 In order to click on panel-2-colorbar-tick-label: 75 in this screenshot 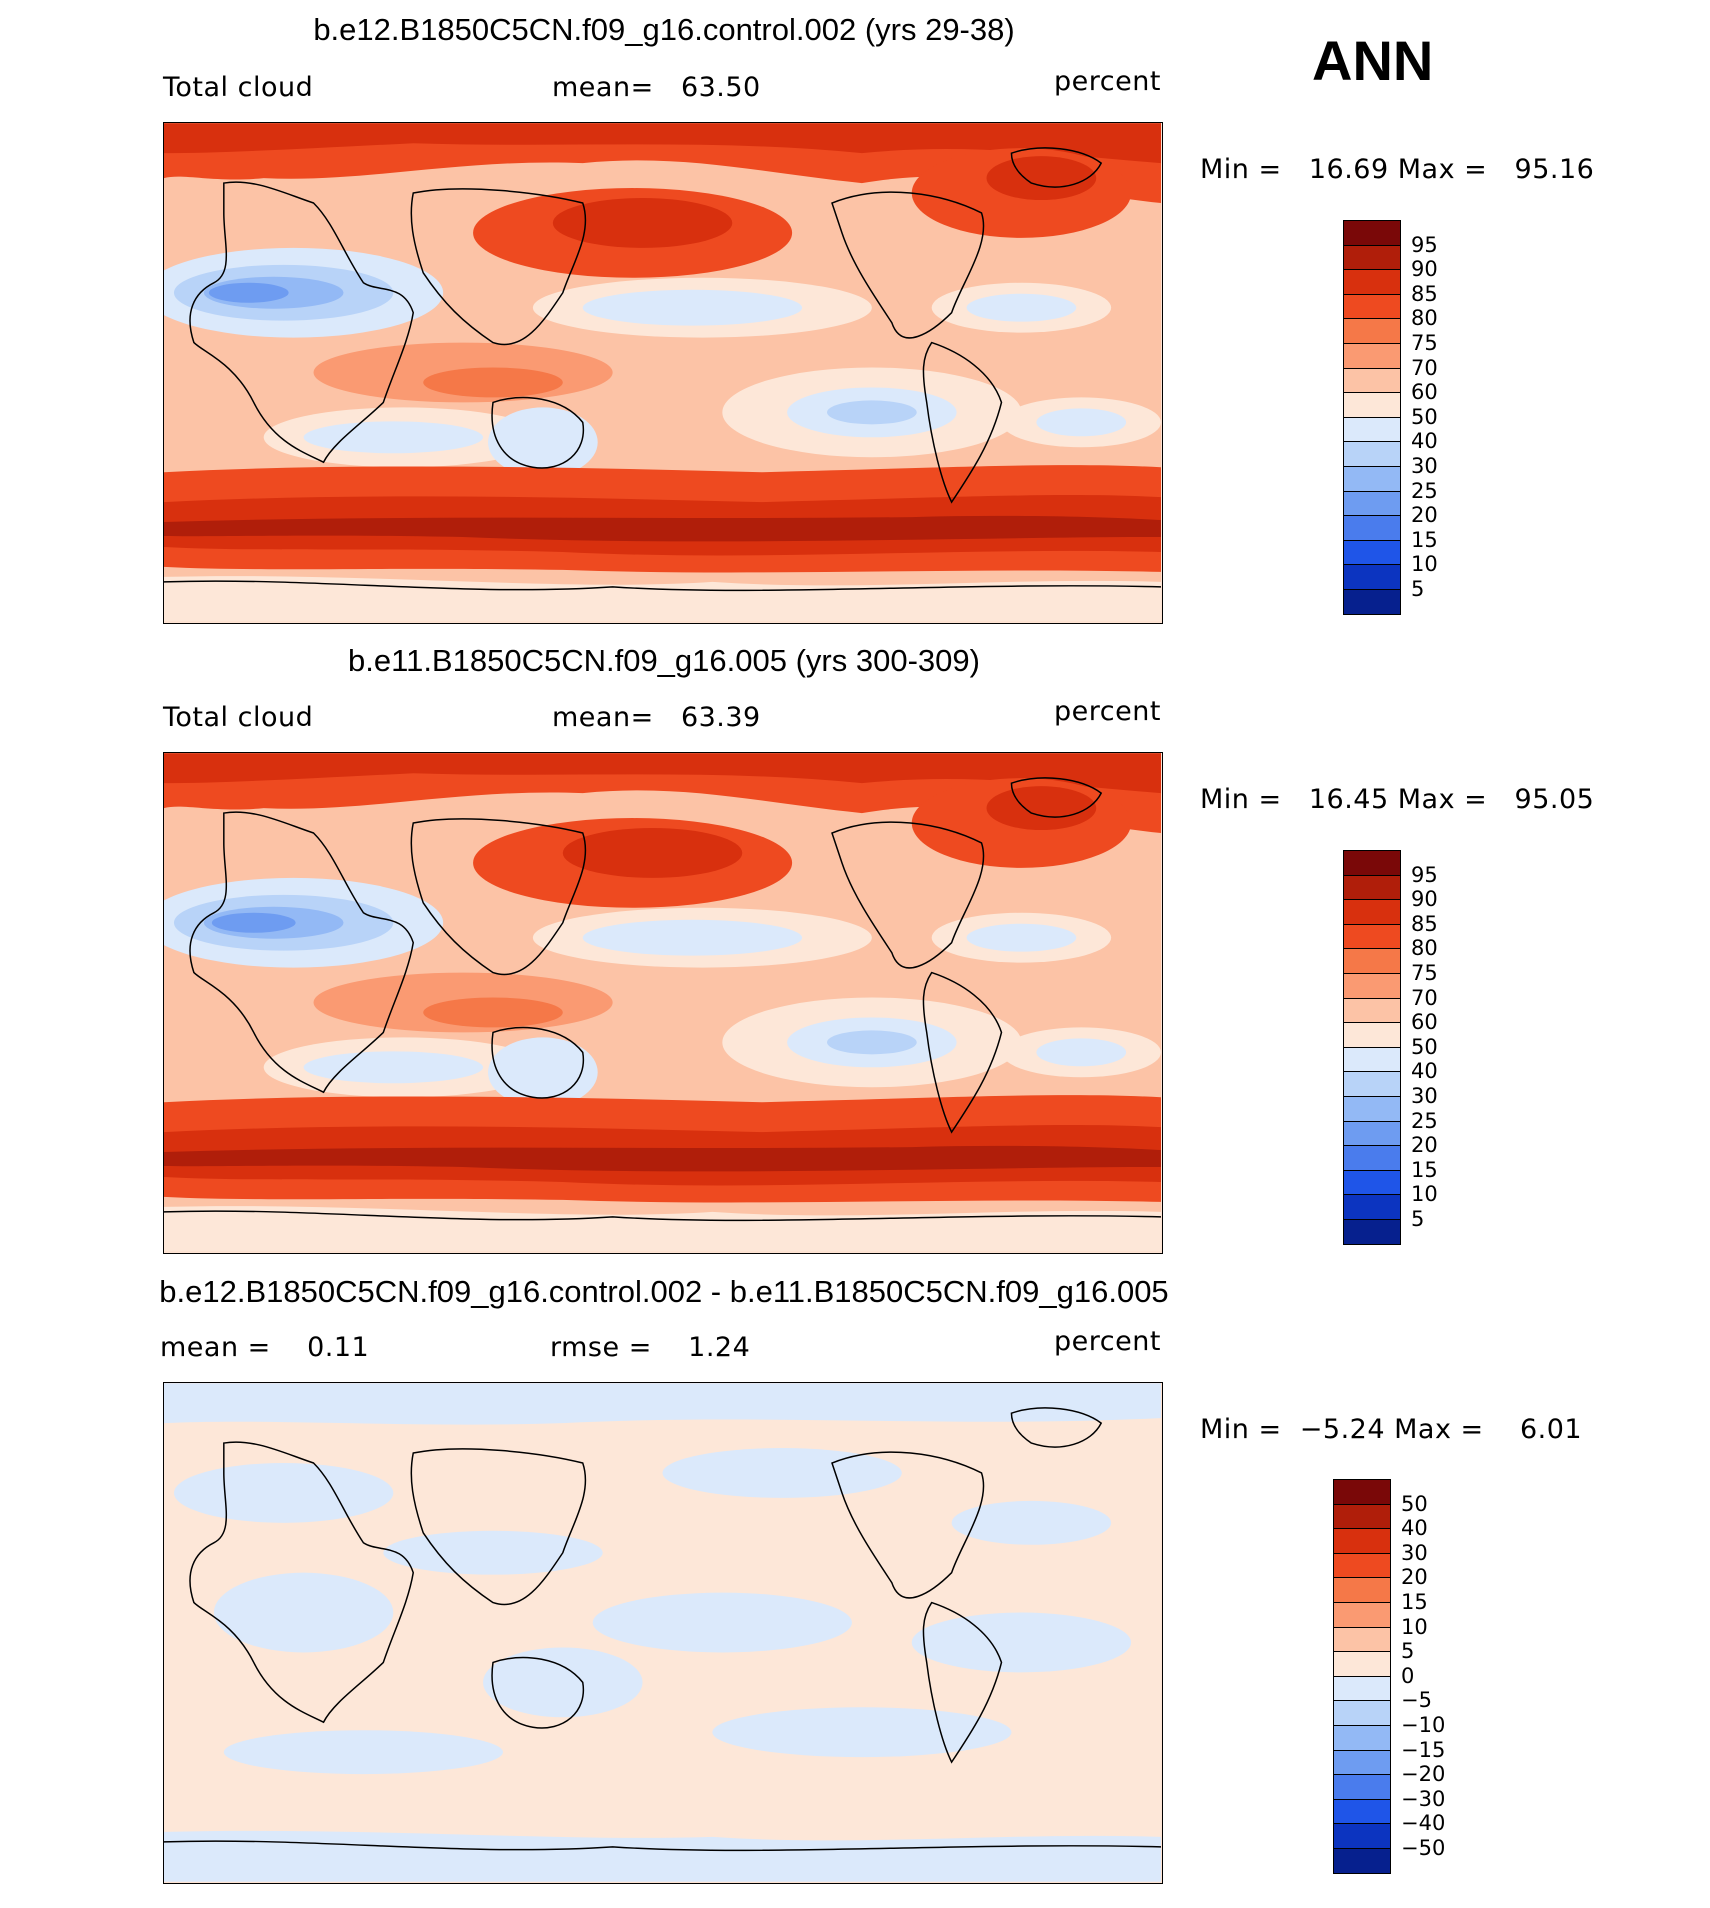, I will do `click(1424, 973)`.